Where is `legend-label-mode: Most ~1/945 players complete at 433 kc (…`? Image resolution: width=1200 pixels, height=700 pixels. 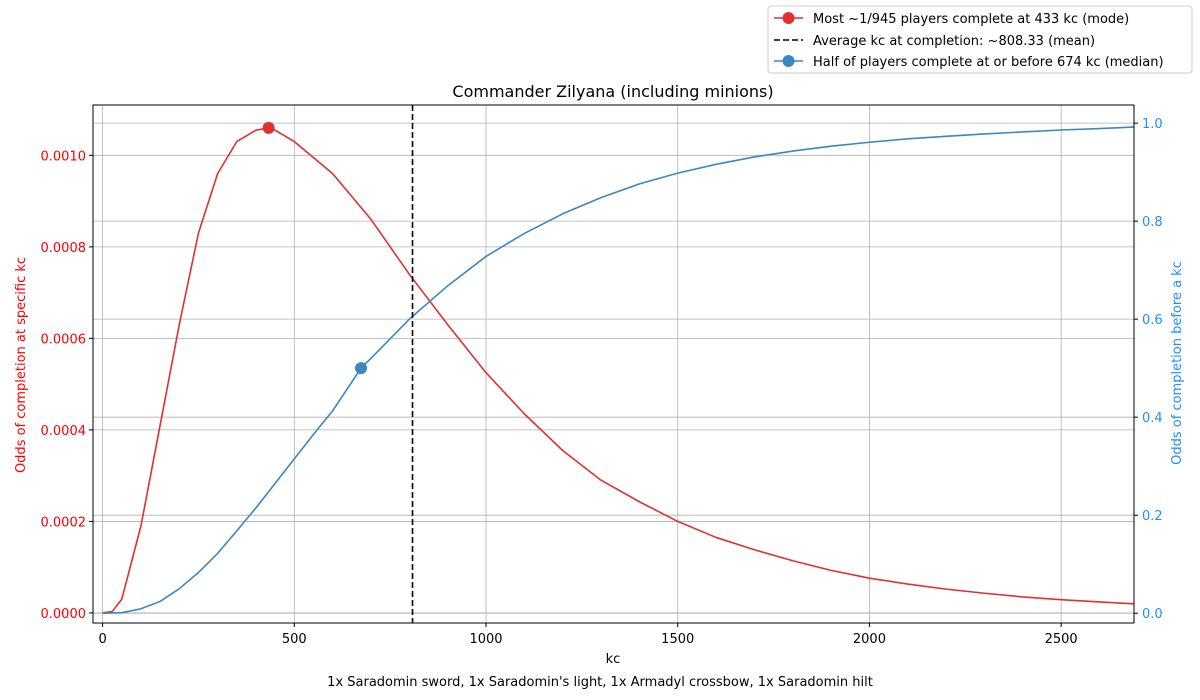 legend-label-mode: Most ~1/945 players complete at 433 kc (… is located at coordinates (971, 19).